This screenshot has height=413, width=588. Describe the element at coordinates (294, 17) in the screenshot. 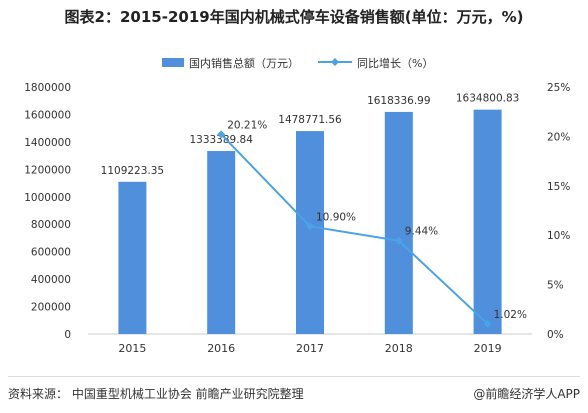

I see `chart-title: 图表2：2015-2019年国内机械式停车设备销售额(单位：万元，%)` at that location.